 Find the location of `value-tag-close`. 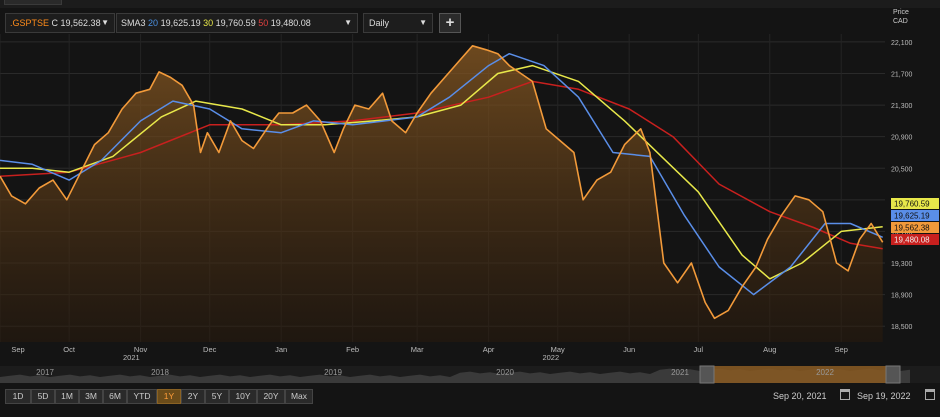

value-tag-close is located at coordinates (915, 227).